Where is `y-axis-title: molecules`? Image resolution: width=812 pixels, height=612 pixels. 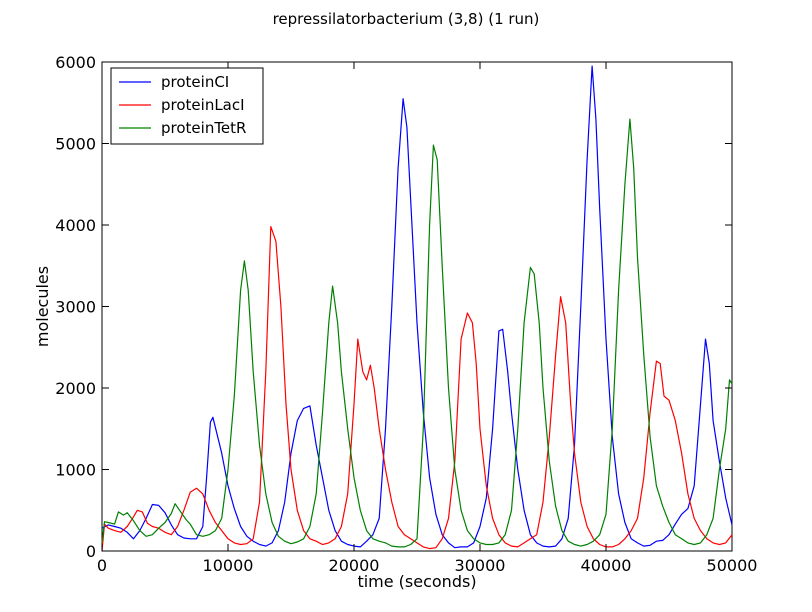
y-axis-title: molecules is located at coordinates (42, 306).